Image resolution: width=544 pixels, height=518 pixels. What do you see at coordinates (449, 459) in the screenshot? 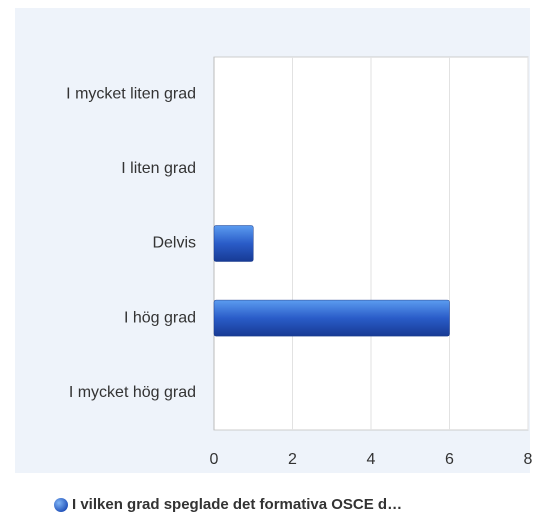
I see `x-tick-label: 6` at bounding box center [449, 459].